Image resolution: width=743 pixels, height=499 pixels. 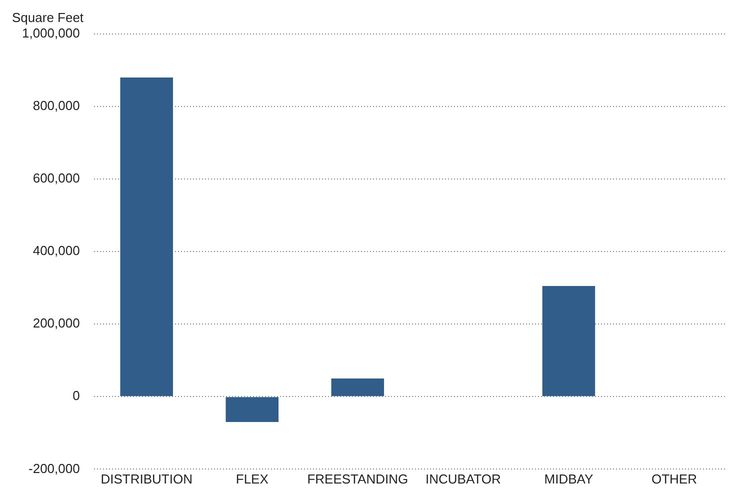 What do you see at coordinates (76, 396) in the screenshot?
I see `y-tick-label: 0` at bounding box center [76, 396].